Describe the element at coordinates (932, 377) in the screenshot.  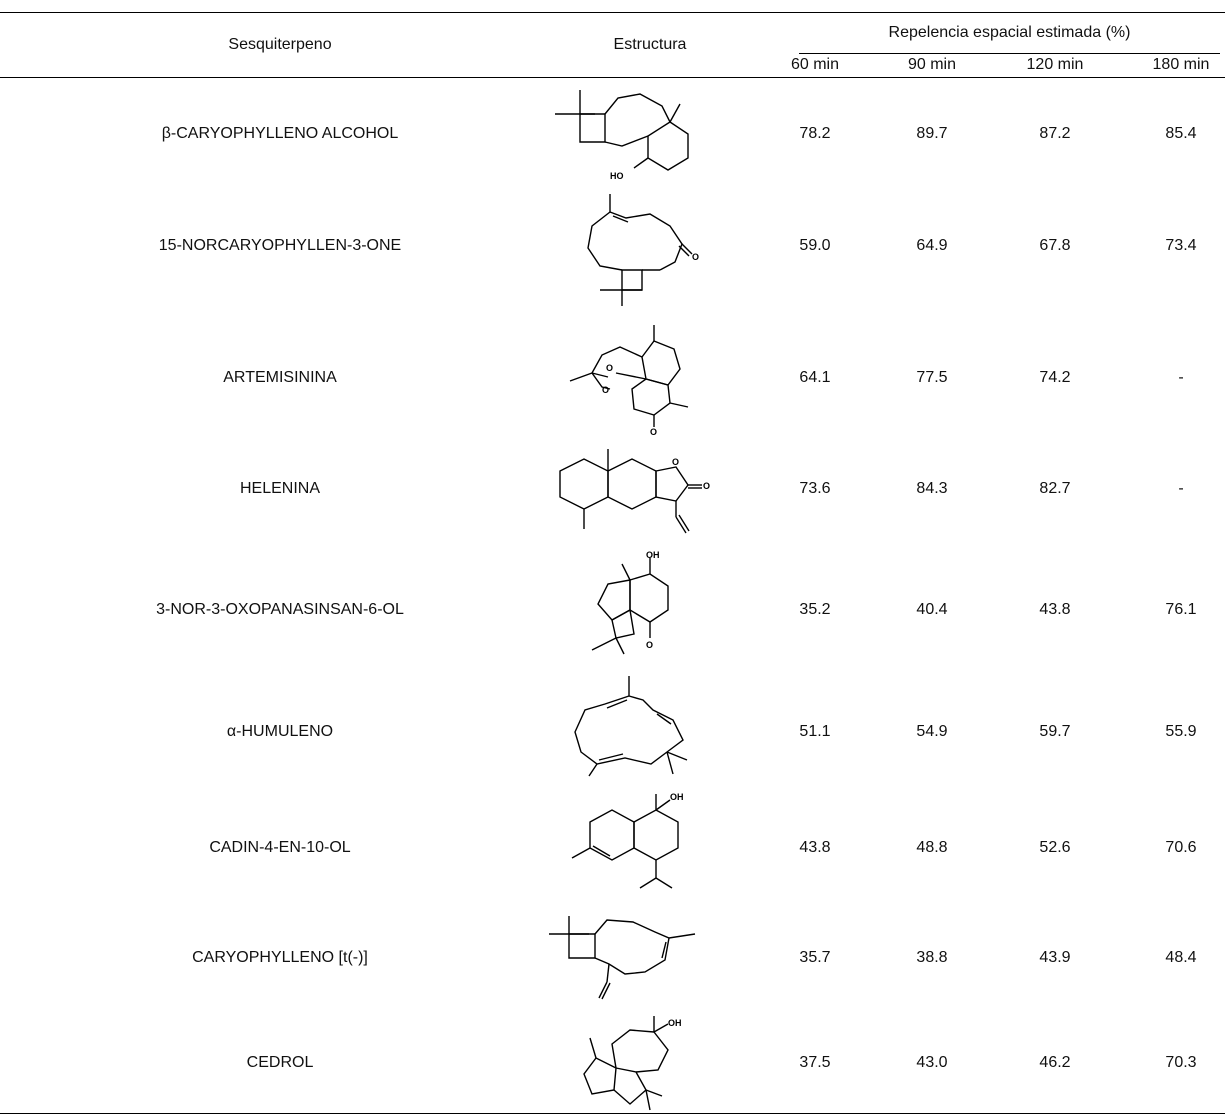
I see `value-90: 77.5` at that location.